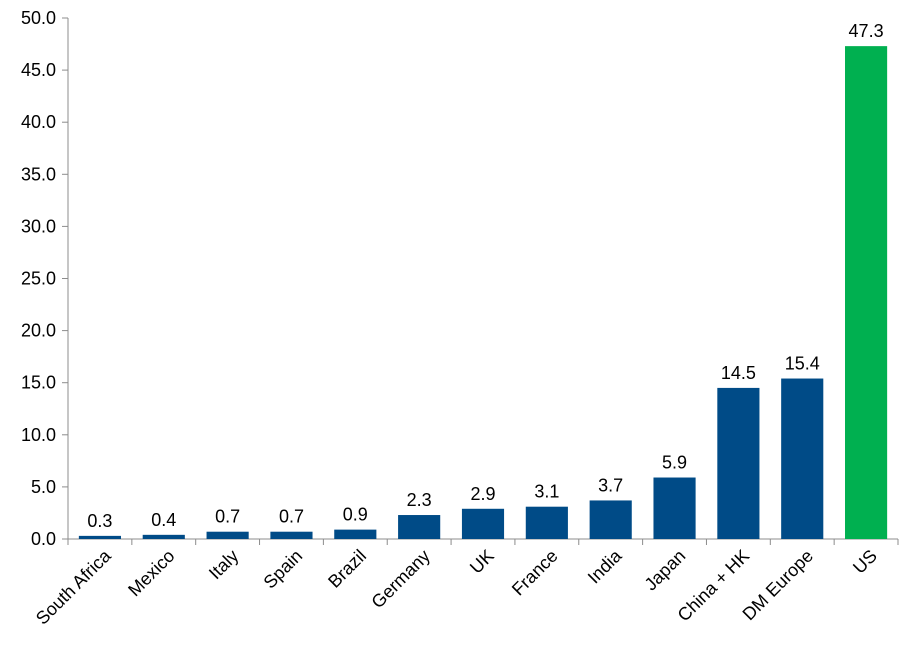 The image size is (910, 660). What do you see at coordinates (99, 521) in the screenshot?
I see `data-label: 0.3` at bounding box center [99, 521].